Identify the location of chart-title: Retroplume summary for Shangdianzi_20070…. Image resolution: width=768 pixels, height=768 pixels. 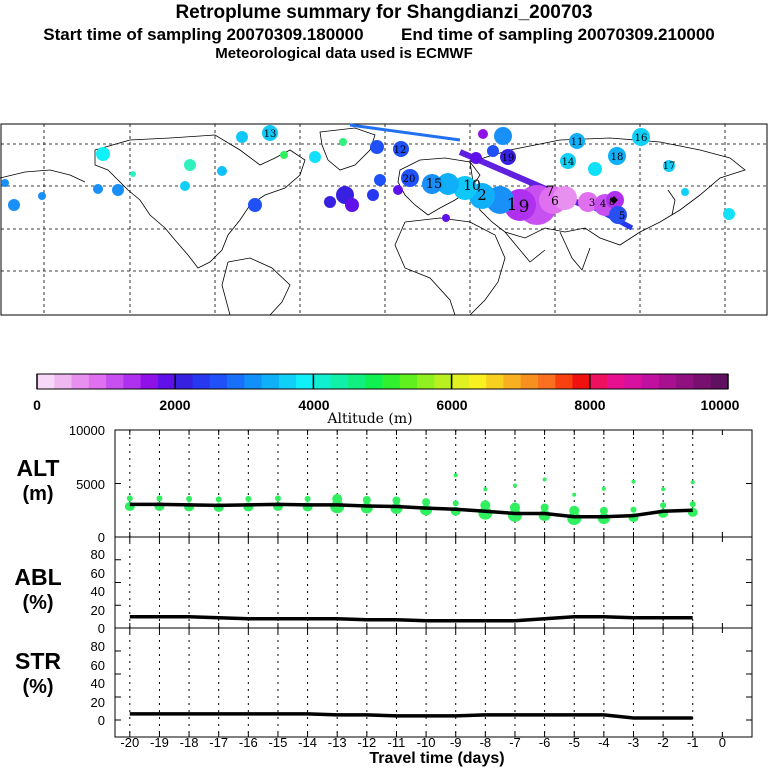
(384, 12).